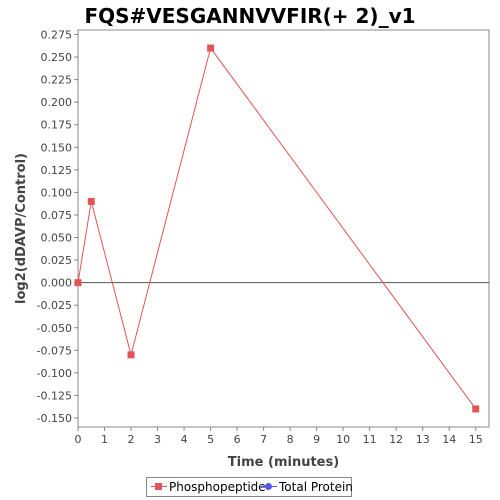 Image resolution: width=500 pixels, height=500 pixels. I want to click on y-tick-label: 0.175, so click(57, 125).